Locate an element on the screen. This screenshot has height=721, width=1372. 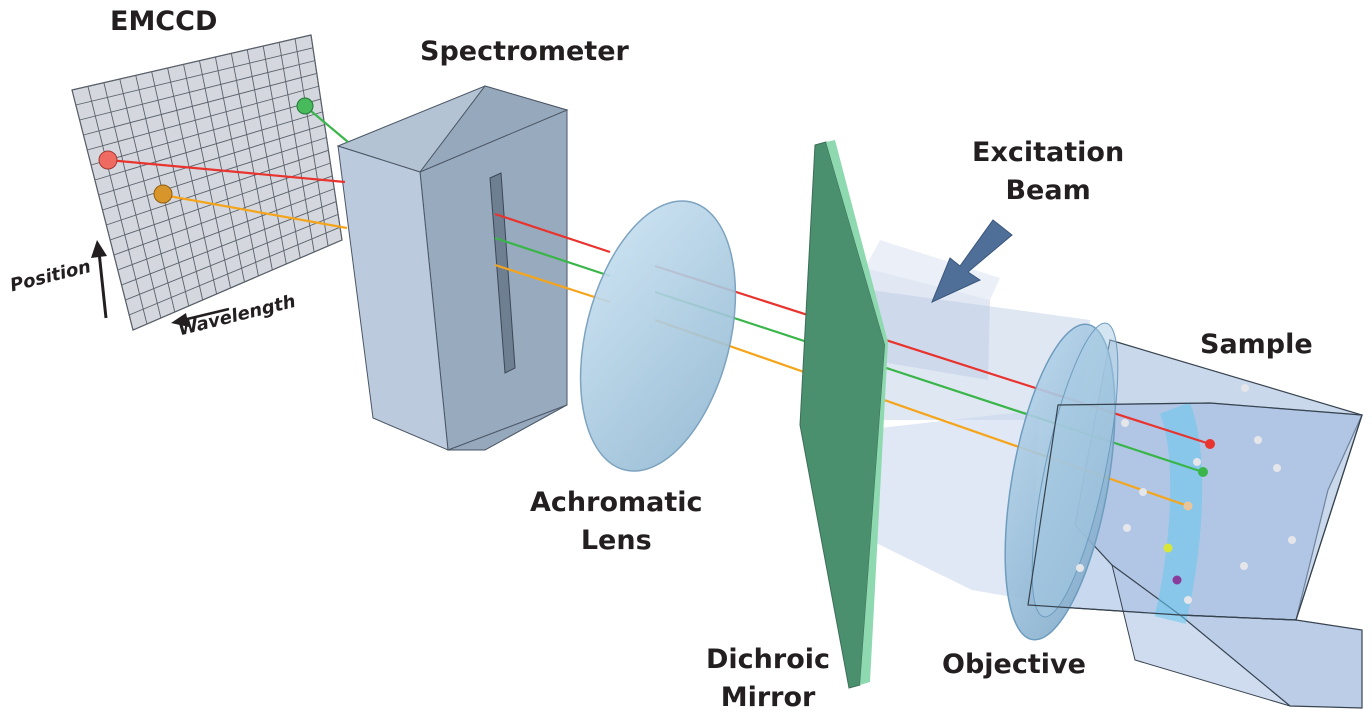
label-excitation-beam: Excitation Beam is located at coordinates (1048, 171).